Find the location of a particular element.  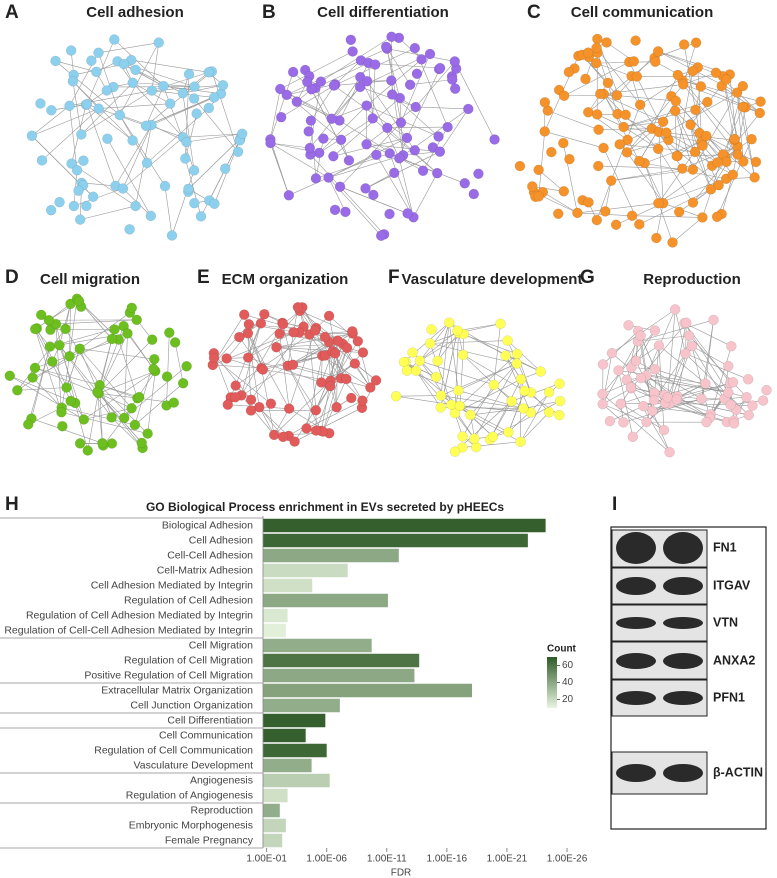

category-label: Vasculature Development is located at coordinates (194, 765).